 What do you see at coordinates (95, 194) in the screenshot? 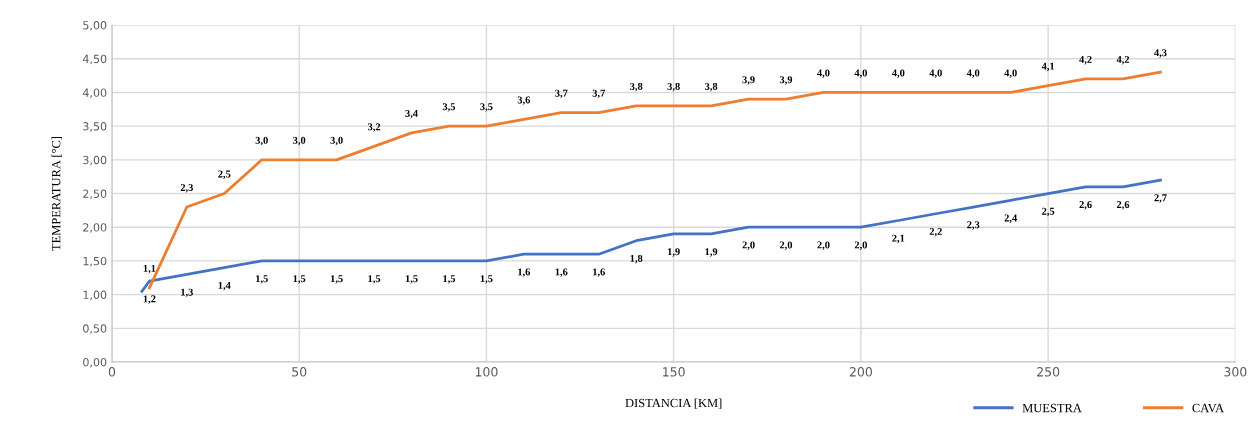
I see `y-tick-label: 2,50` at bounding box center [95, 194].